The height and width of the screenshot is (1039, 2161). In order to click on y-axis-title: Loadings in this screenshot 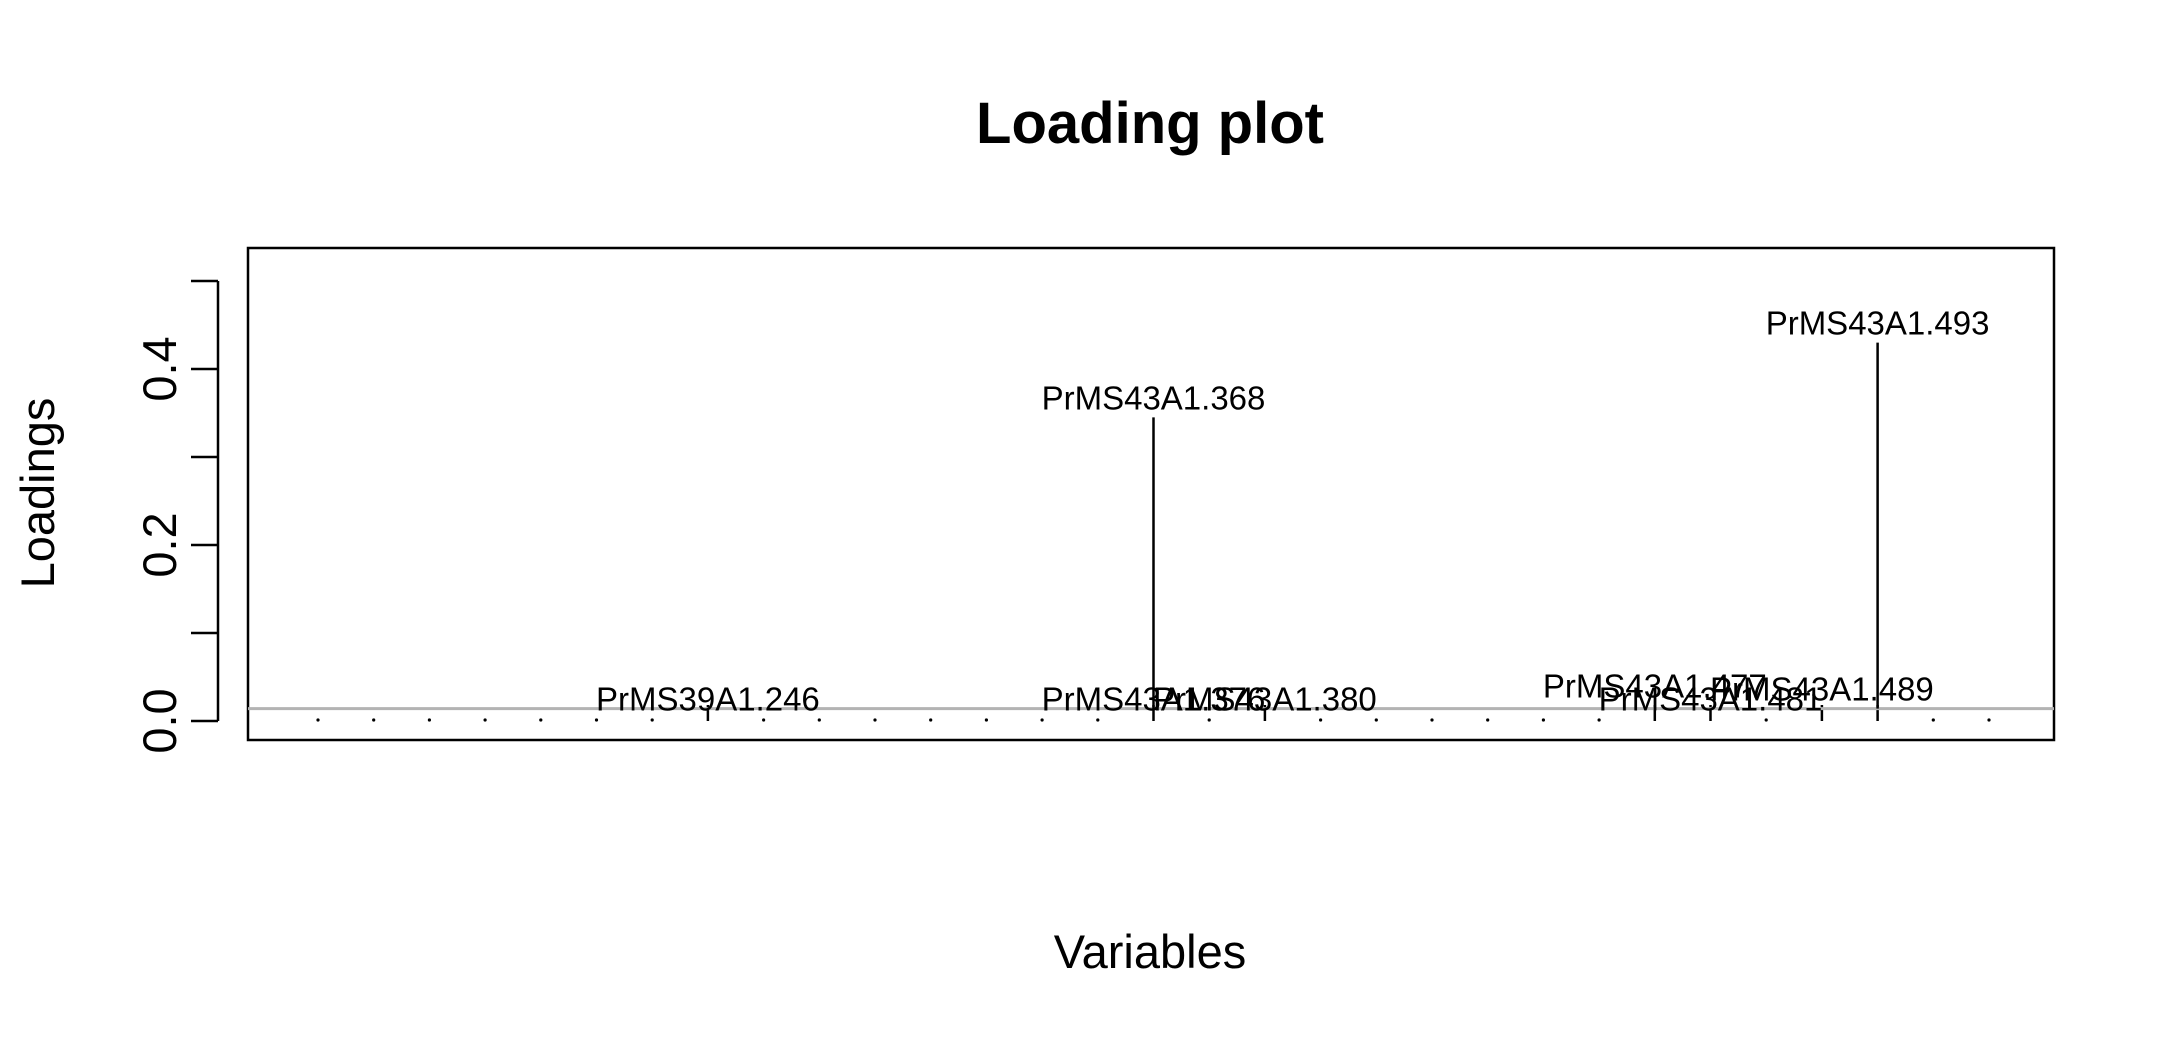, I will do `click(37, 493)`.